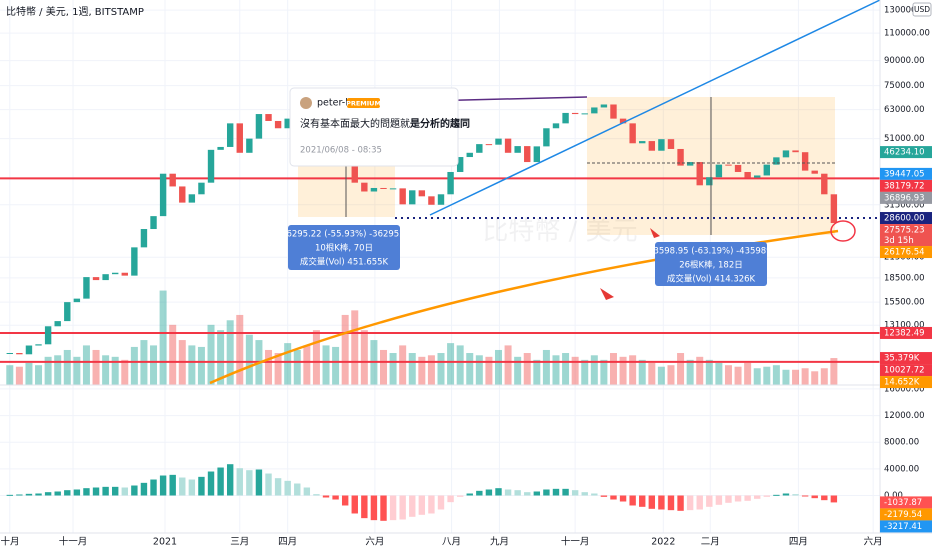 The image size is (932, 550). Describe the element at coordinates (902, 383) in the screenshot. I see `price-badge-label: 14.652K` at that location.